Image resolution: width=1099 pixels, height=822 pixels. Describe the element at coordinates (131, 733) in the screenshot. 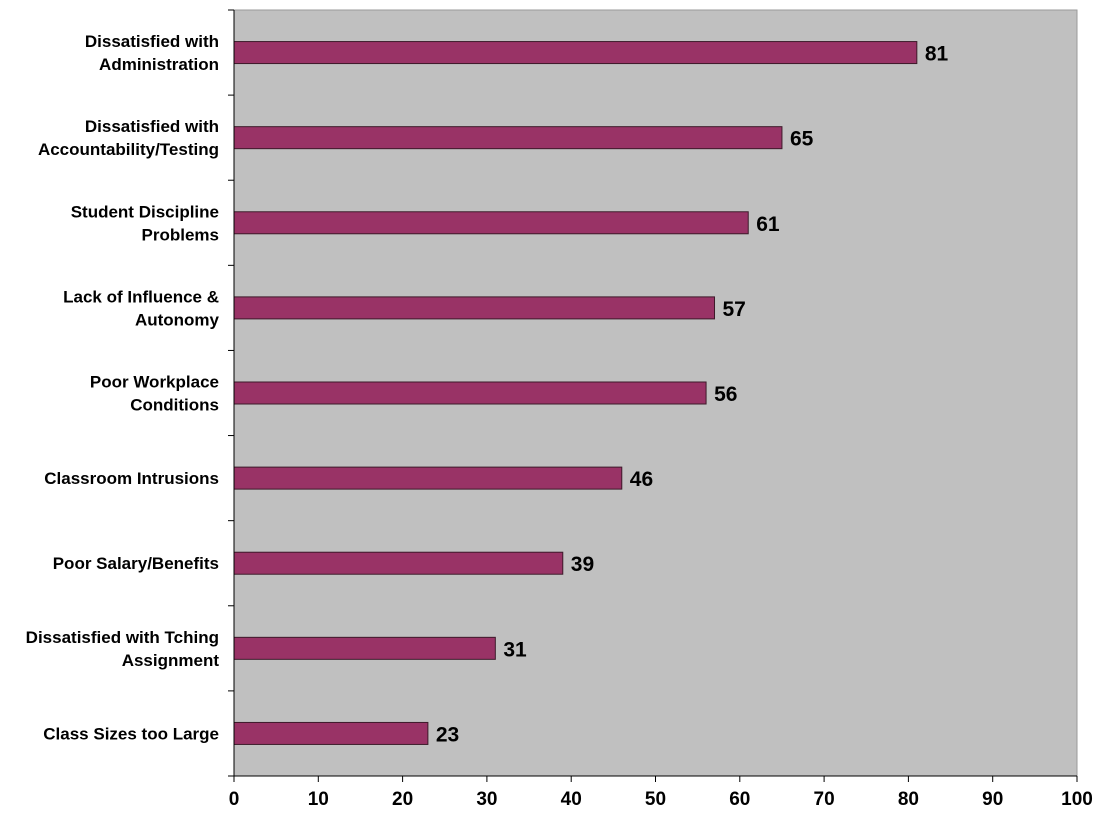

I see `category-label: Class Sizes too Large` at that location.